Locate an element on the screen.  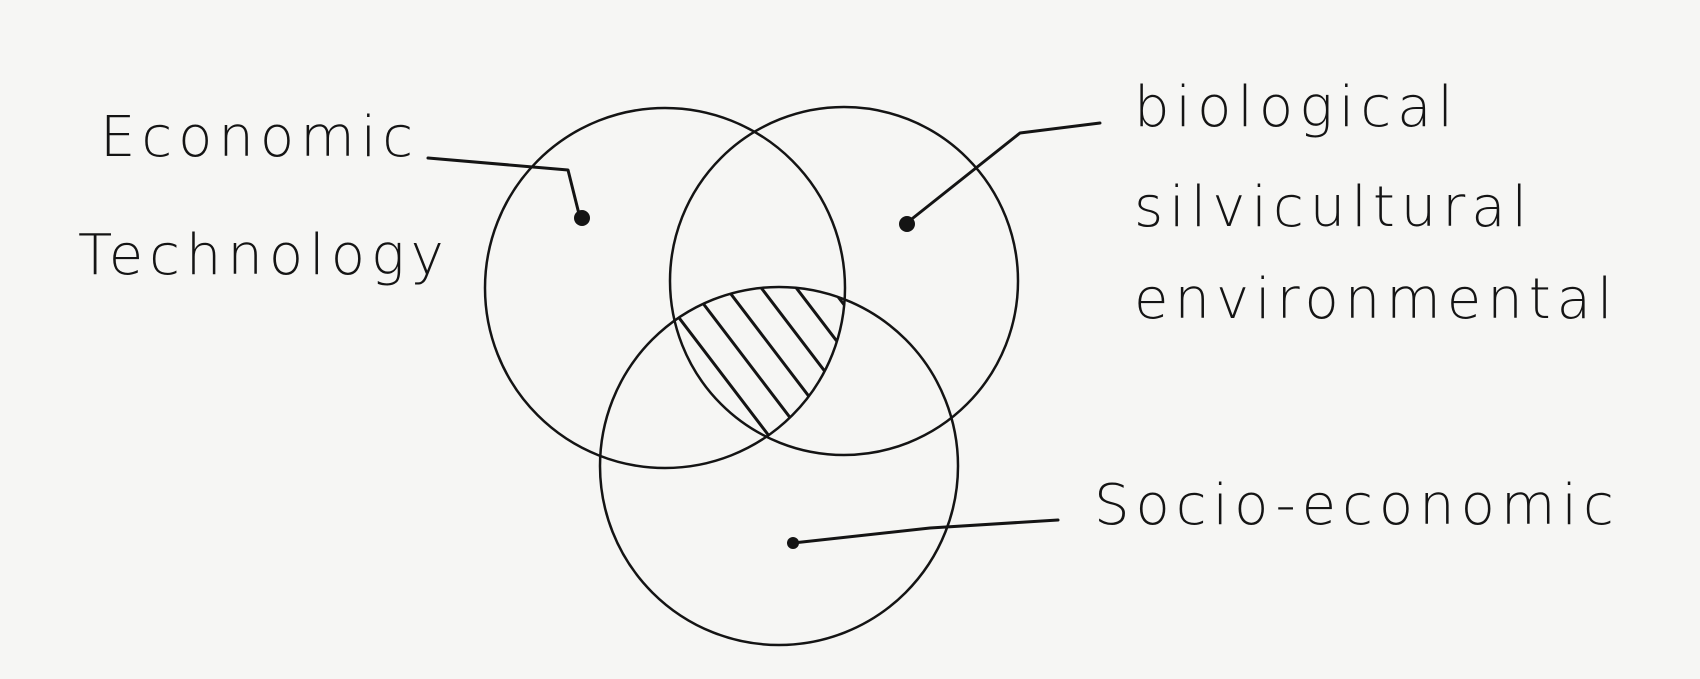
label-biological: biological is located at coordinates (1297, 107).